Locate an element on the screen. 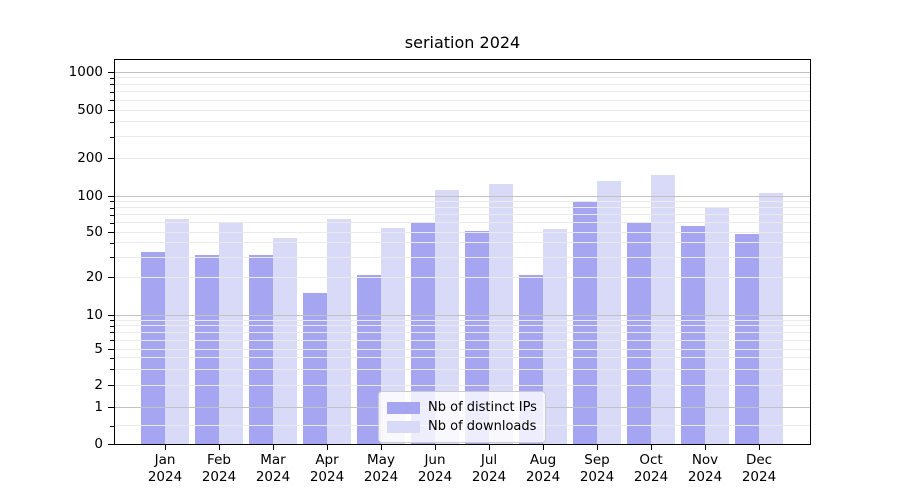 This screenshot has width=900, height=500. y-tick-label: 100 is located at coordinates (90, 196).